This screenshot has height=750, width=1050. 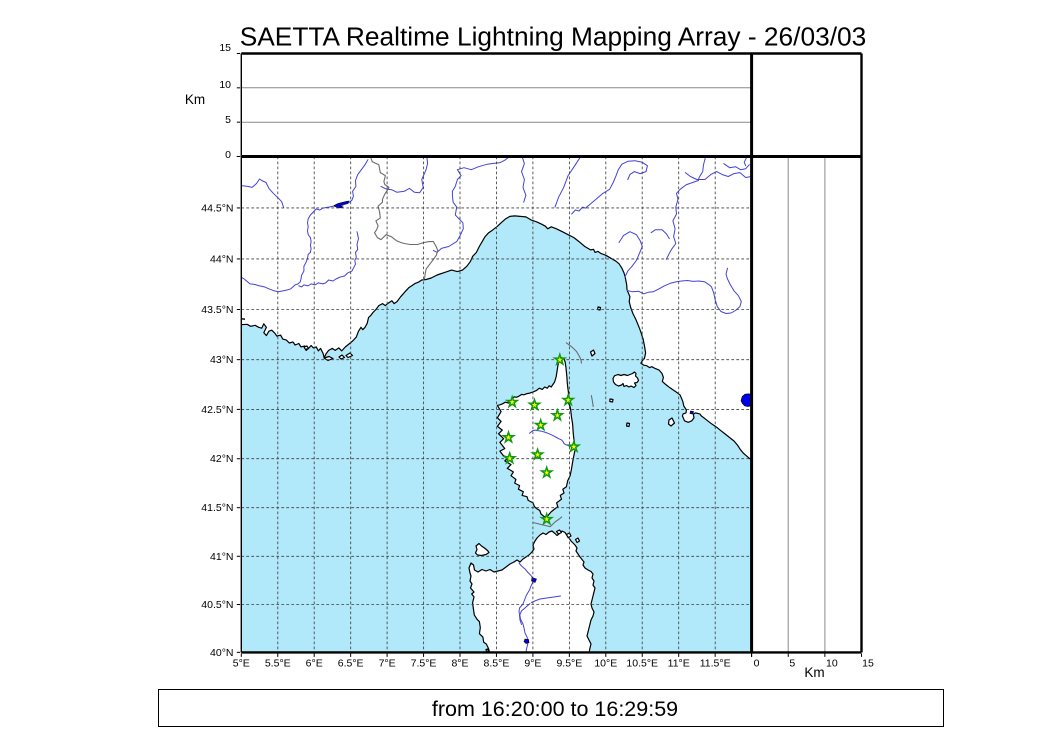 What do you see at coordinates (278, 664) in the screenshot?
I see `svg-text: 5.5°E` at bounding box center [278, 664].